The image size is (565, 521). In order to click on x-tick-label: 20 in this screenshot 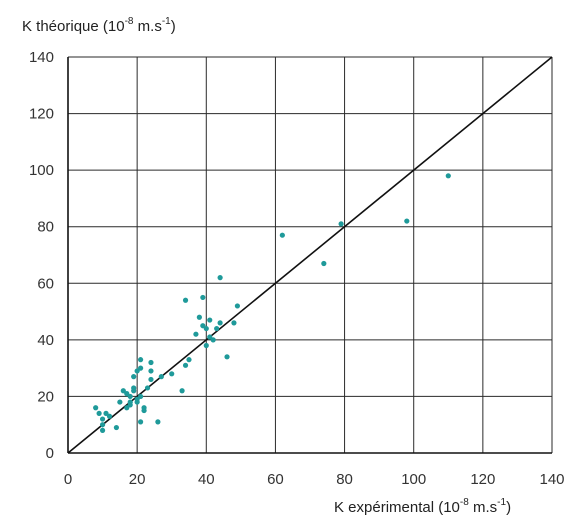, I will do `click(137, 479)`.